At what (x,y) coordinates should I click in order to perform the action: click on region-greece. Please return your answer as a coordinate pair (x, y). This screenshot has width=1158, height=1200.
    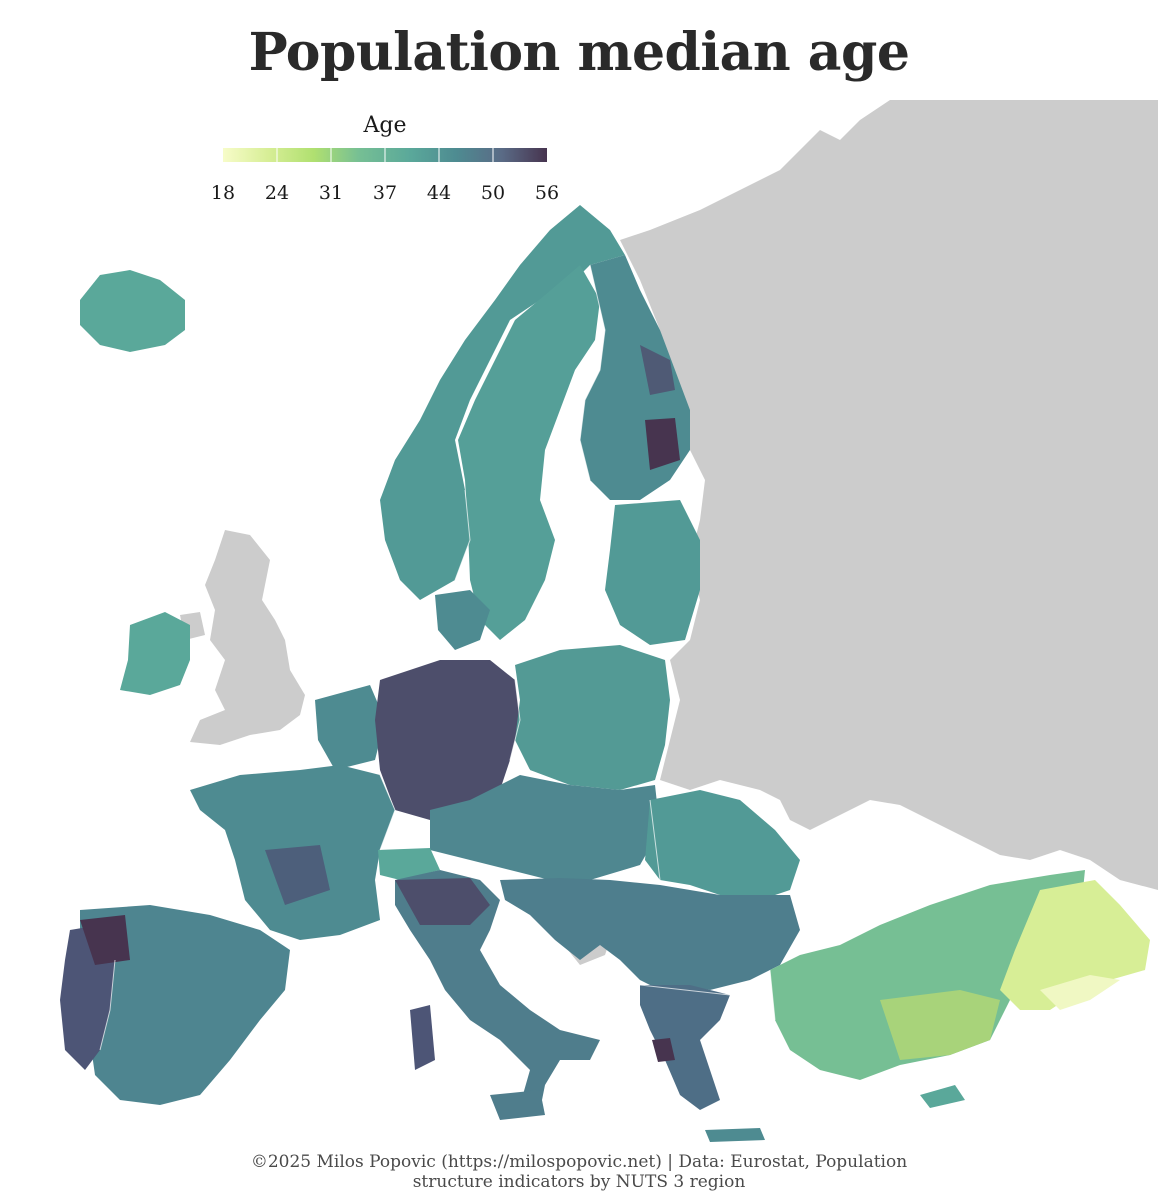
    Looking at the image, I should click on (685, 1047).